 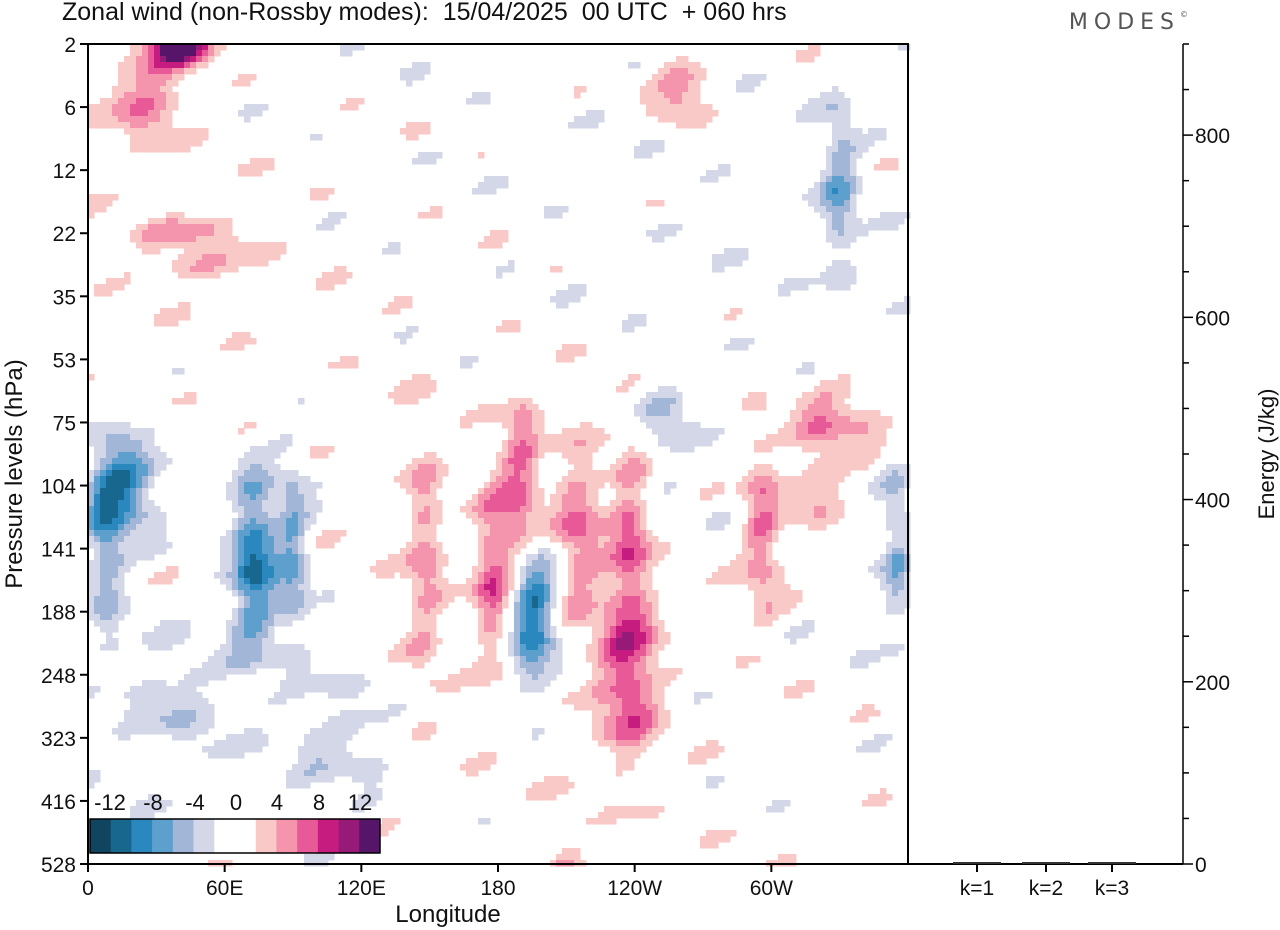 I want to click on y-tick-label: 75, so click(x=64, y=423).